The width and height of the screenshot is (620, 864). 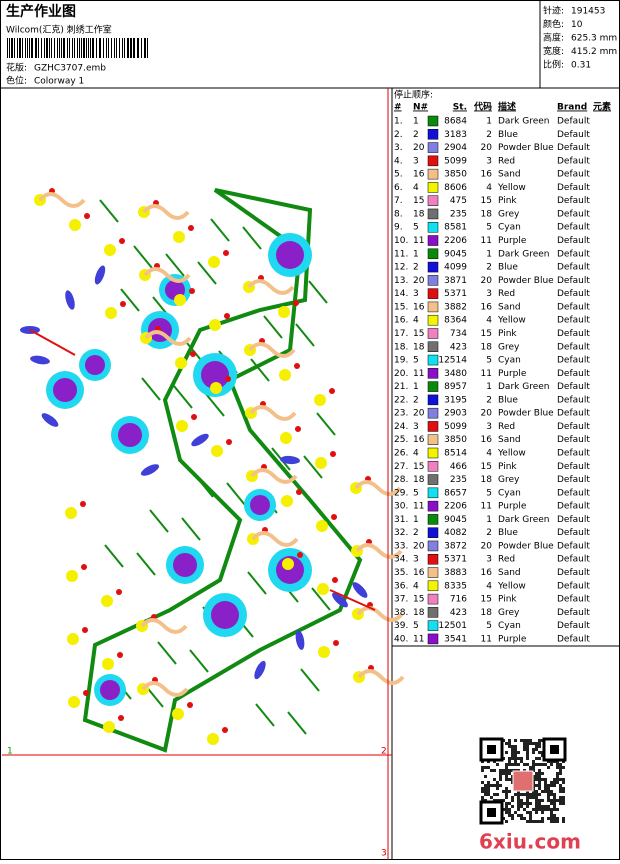 What do you see at coordinates (455, 135) in the screenshot?
I see `stitches: 3183` at bounding box center [455, 135].